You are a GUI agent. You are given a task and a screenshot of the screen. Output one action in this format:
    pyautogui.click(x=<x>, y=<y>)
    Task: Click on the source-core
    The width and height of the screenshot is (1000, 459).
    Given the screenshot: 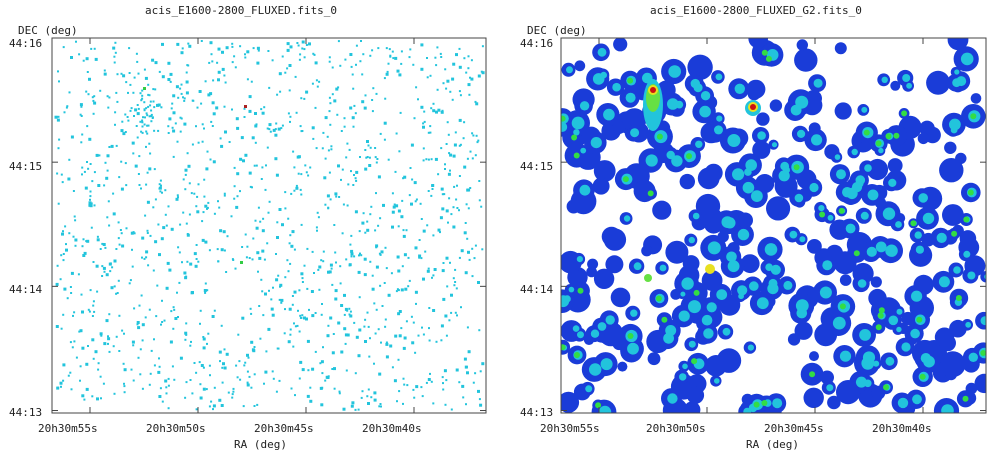 What is the action you would take?
    pyautogui.click(x=653, y=90)
    